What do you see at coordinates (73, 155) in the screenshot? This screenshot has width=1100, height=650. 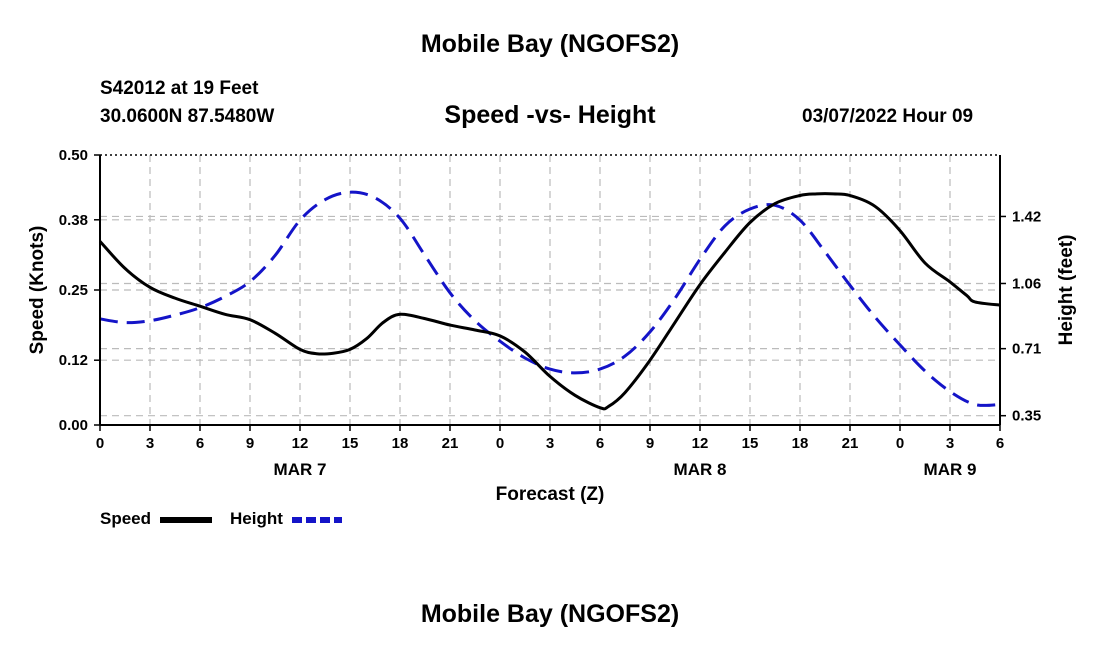 I see `y-tick-label: 0.50` at bounding box center [73, 155].